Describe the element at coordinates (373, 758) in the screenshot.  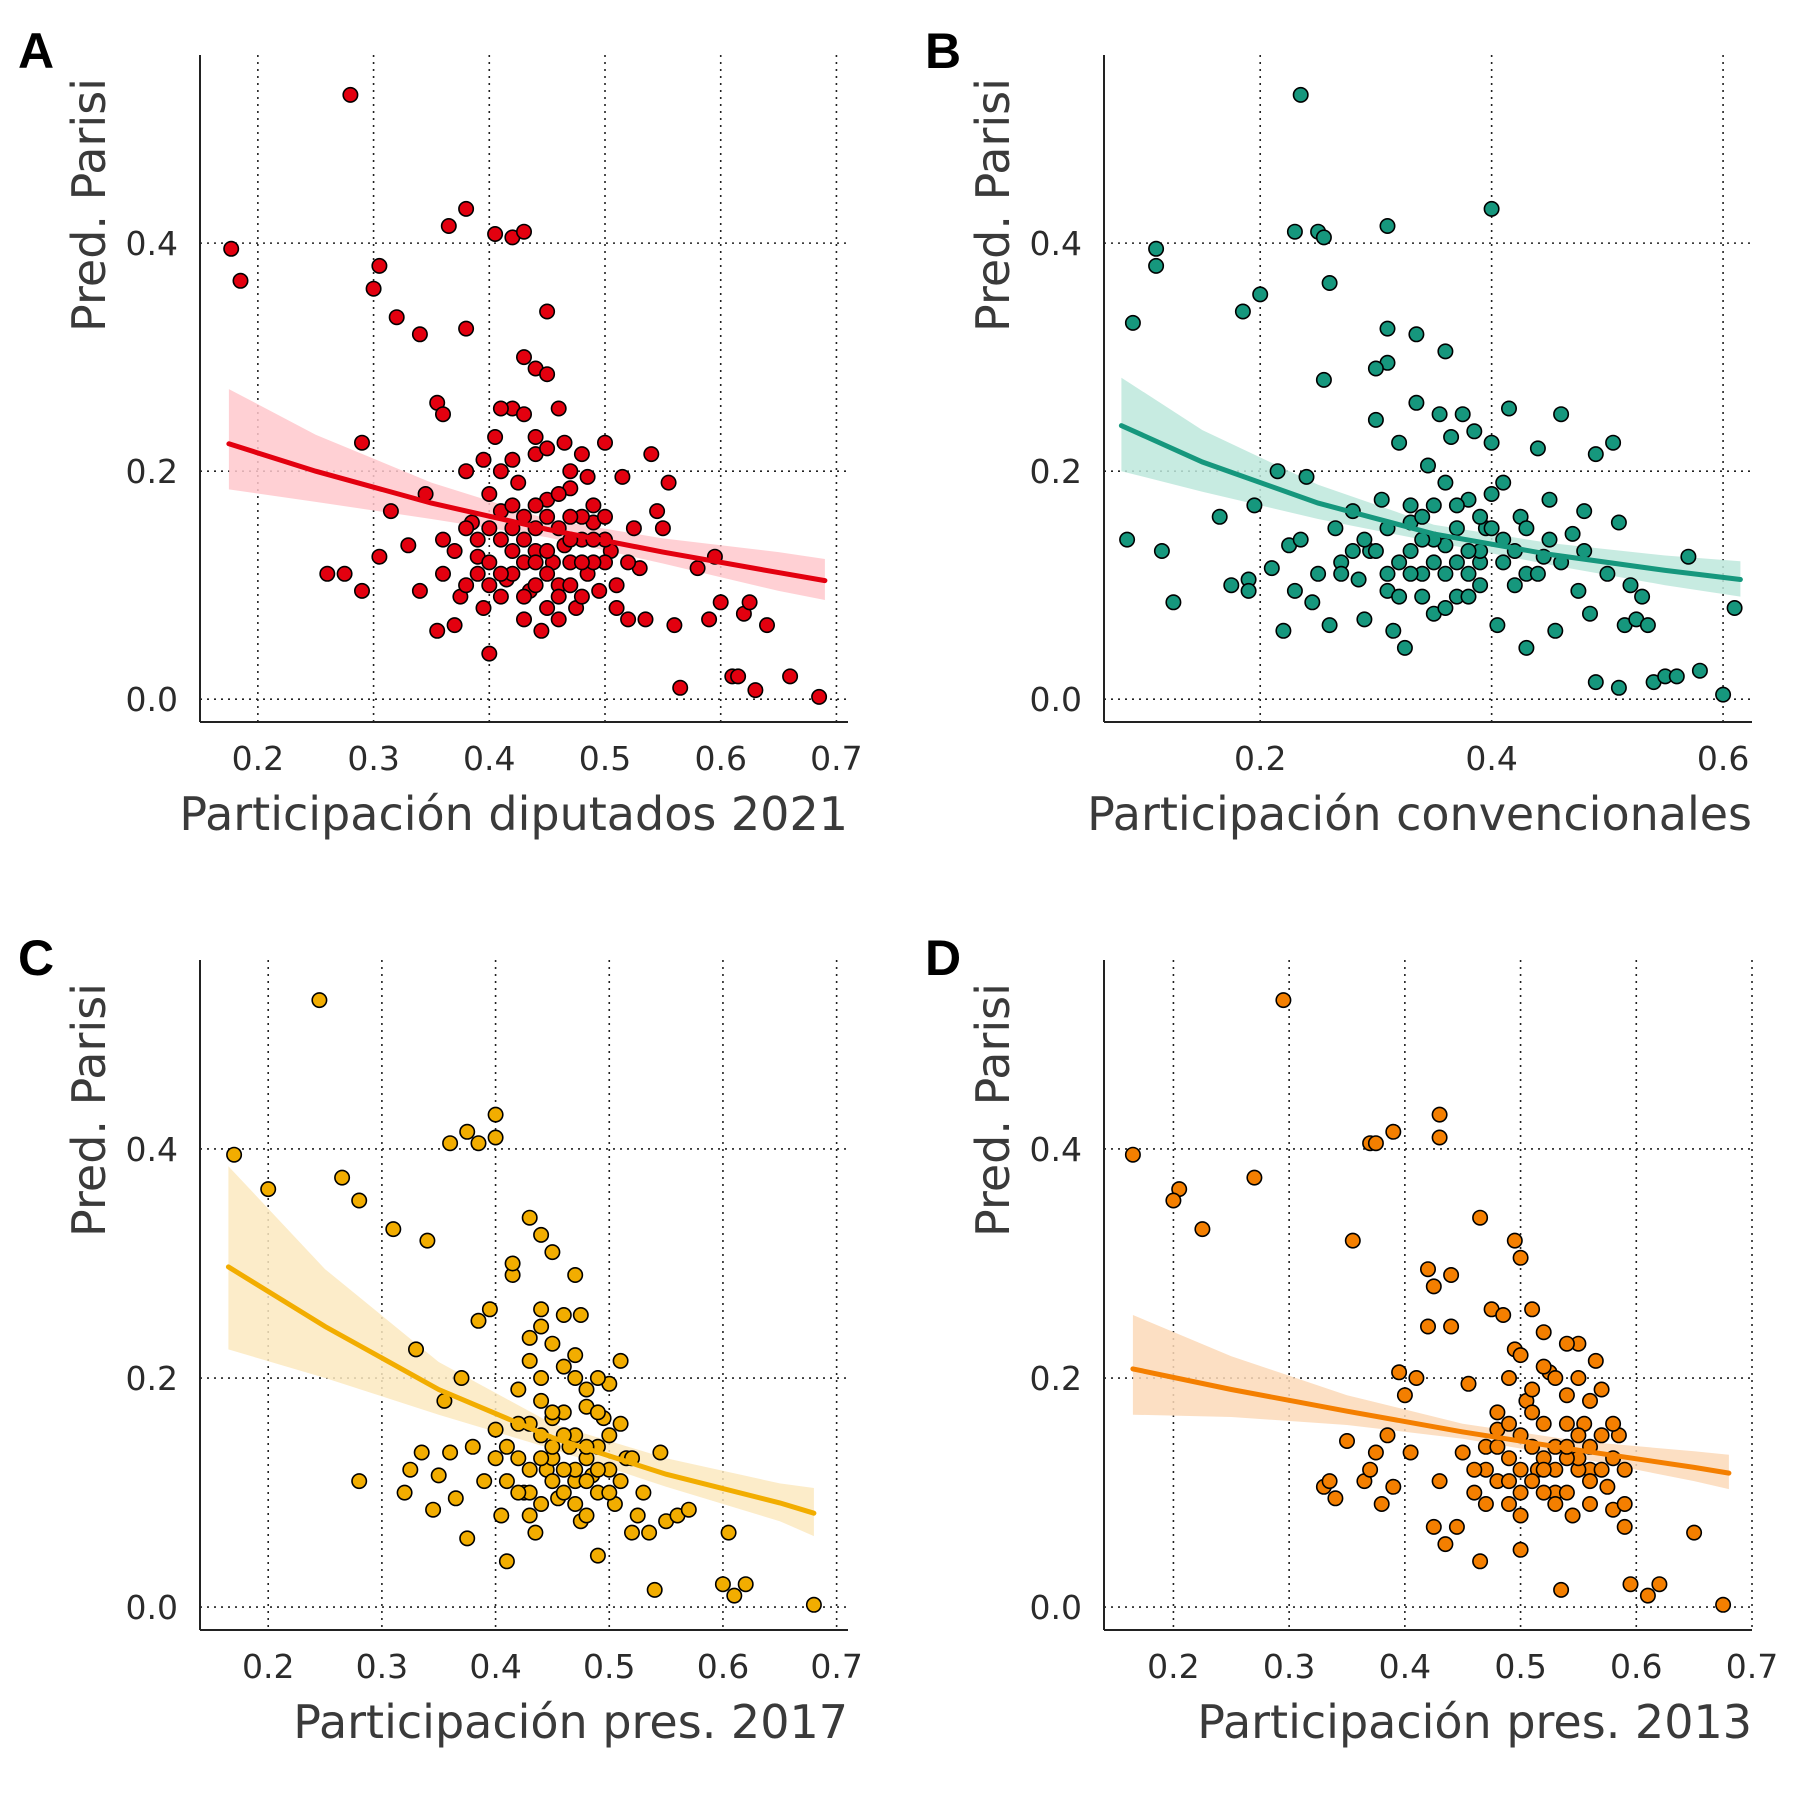
I see `x-tick-label: 0.3` at that location.